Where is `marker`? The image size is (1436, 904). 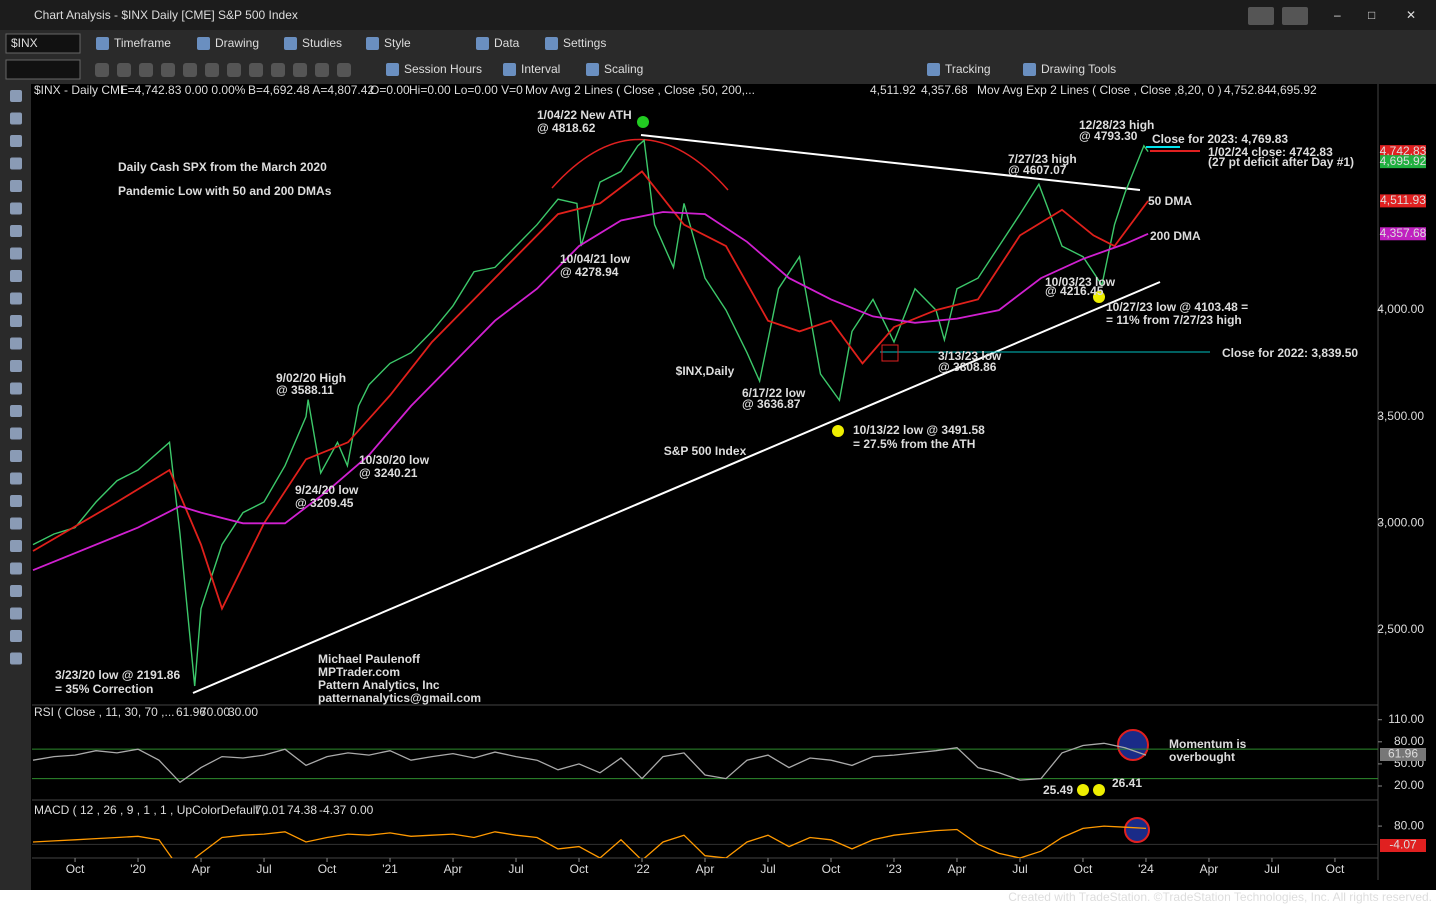 marker is located at coordinates (838, 431).